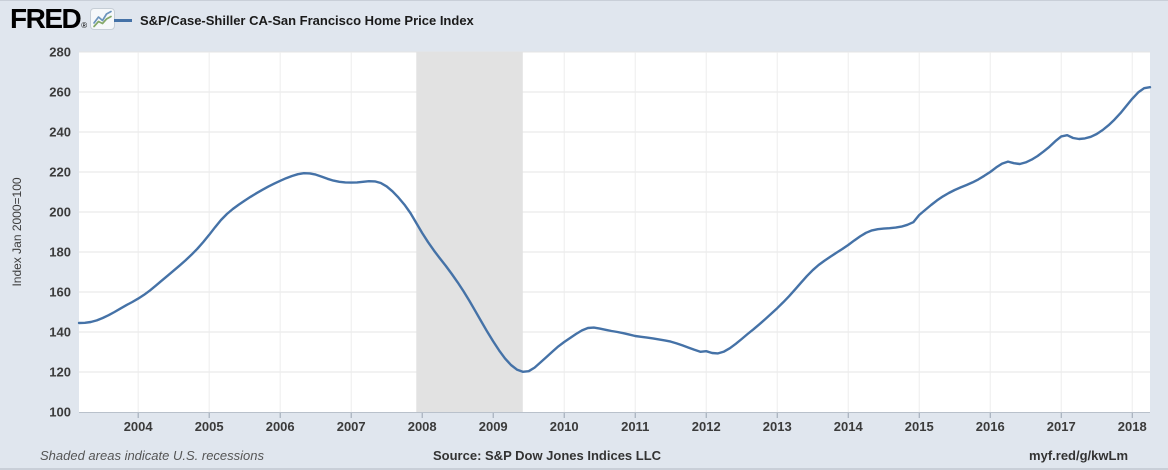  What do you see at coordinates (351, 426) in the screenshot?
I see `x-tick-label: 2007` at bounding box center [351, 426].